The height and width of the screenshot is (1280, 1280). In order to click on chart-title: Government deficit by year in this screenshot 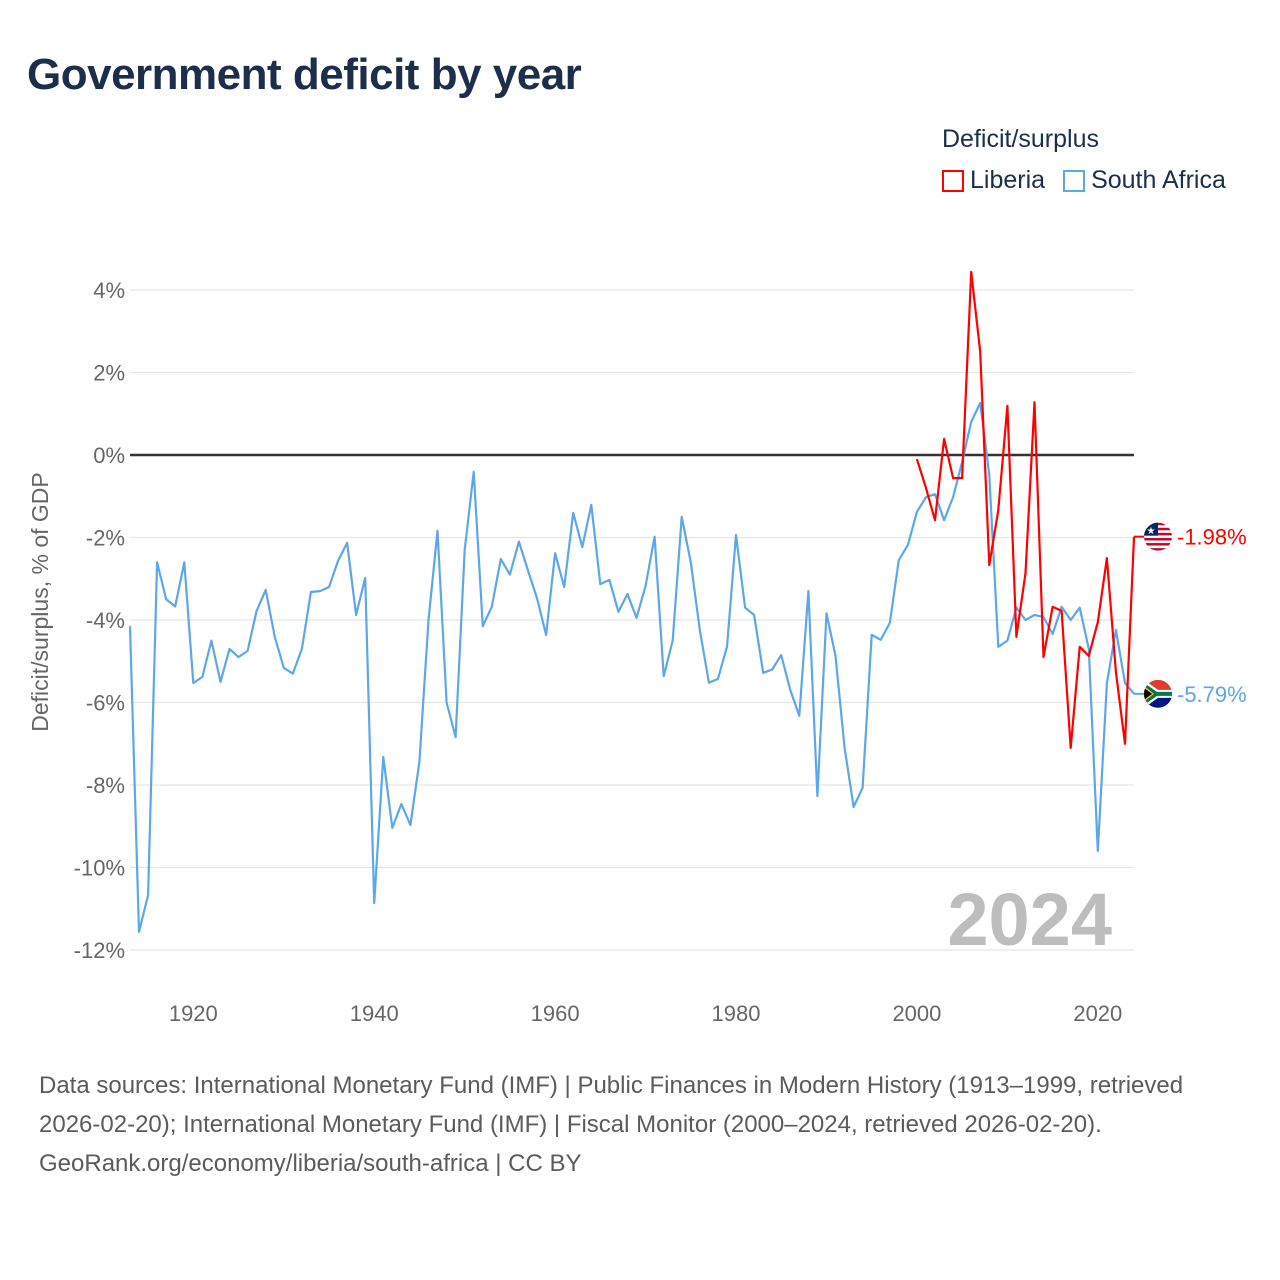, I will do `click(304, 74)`.